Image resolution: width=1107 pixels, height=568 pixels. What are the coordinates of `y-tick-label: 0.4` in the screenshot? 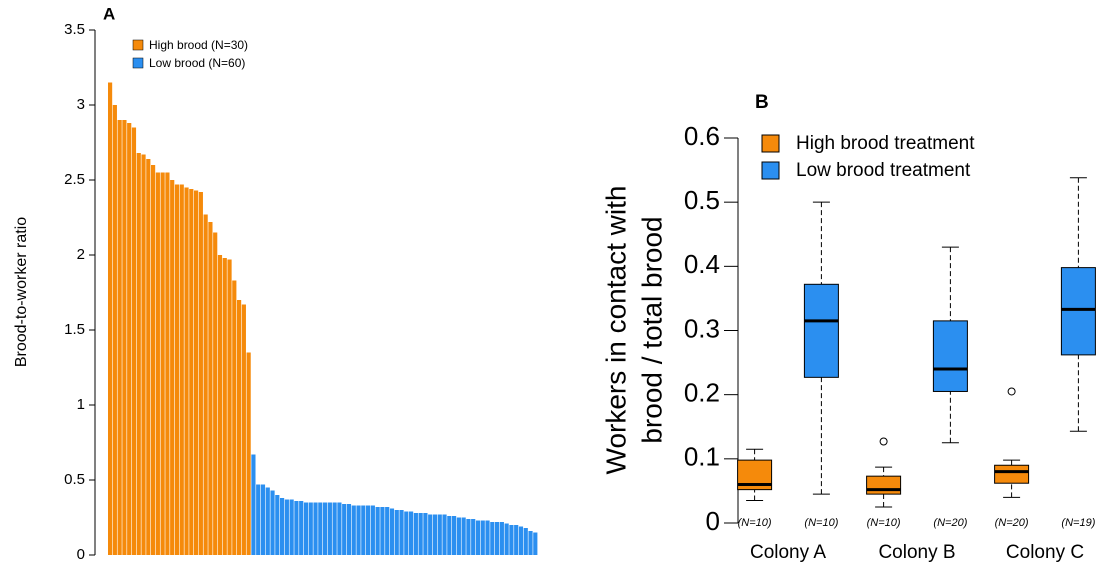 It's located at (702, 264).